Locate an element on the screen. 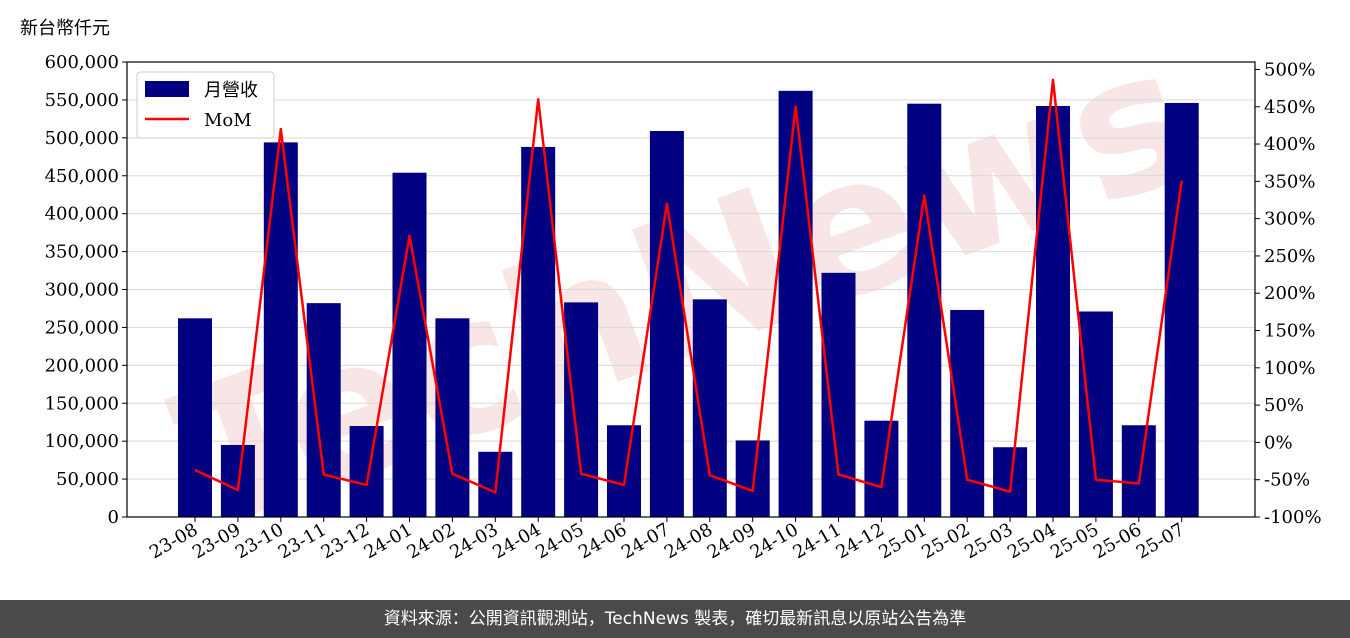 The image size is (1350, 638). x-tick-label-23-08: 23-08 is located at coordinates (173, 541).